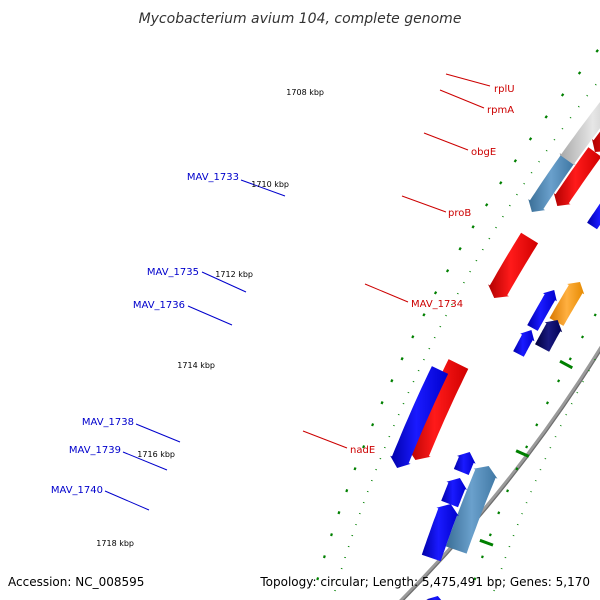 The image size is (600, 600). Describe the element at coordinates (544, 475) in the screenshot. I see `inner-minor-ticks` at that location.